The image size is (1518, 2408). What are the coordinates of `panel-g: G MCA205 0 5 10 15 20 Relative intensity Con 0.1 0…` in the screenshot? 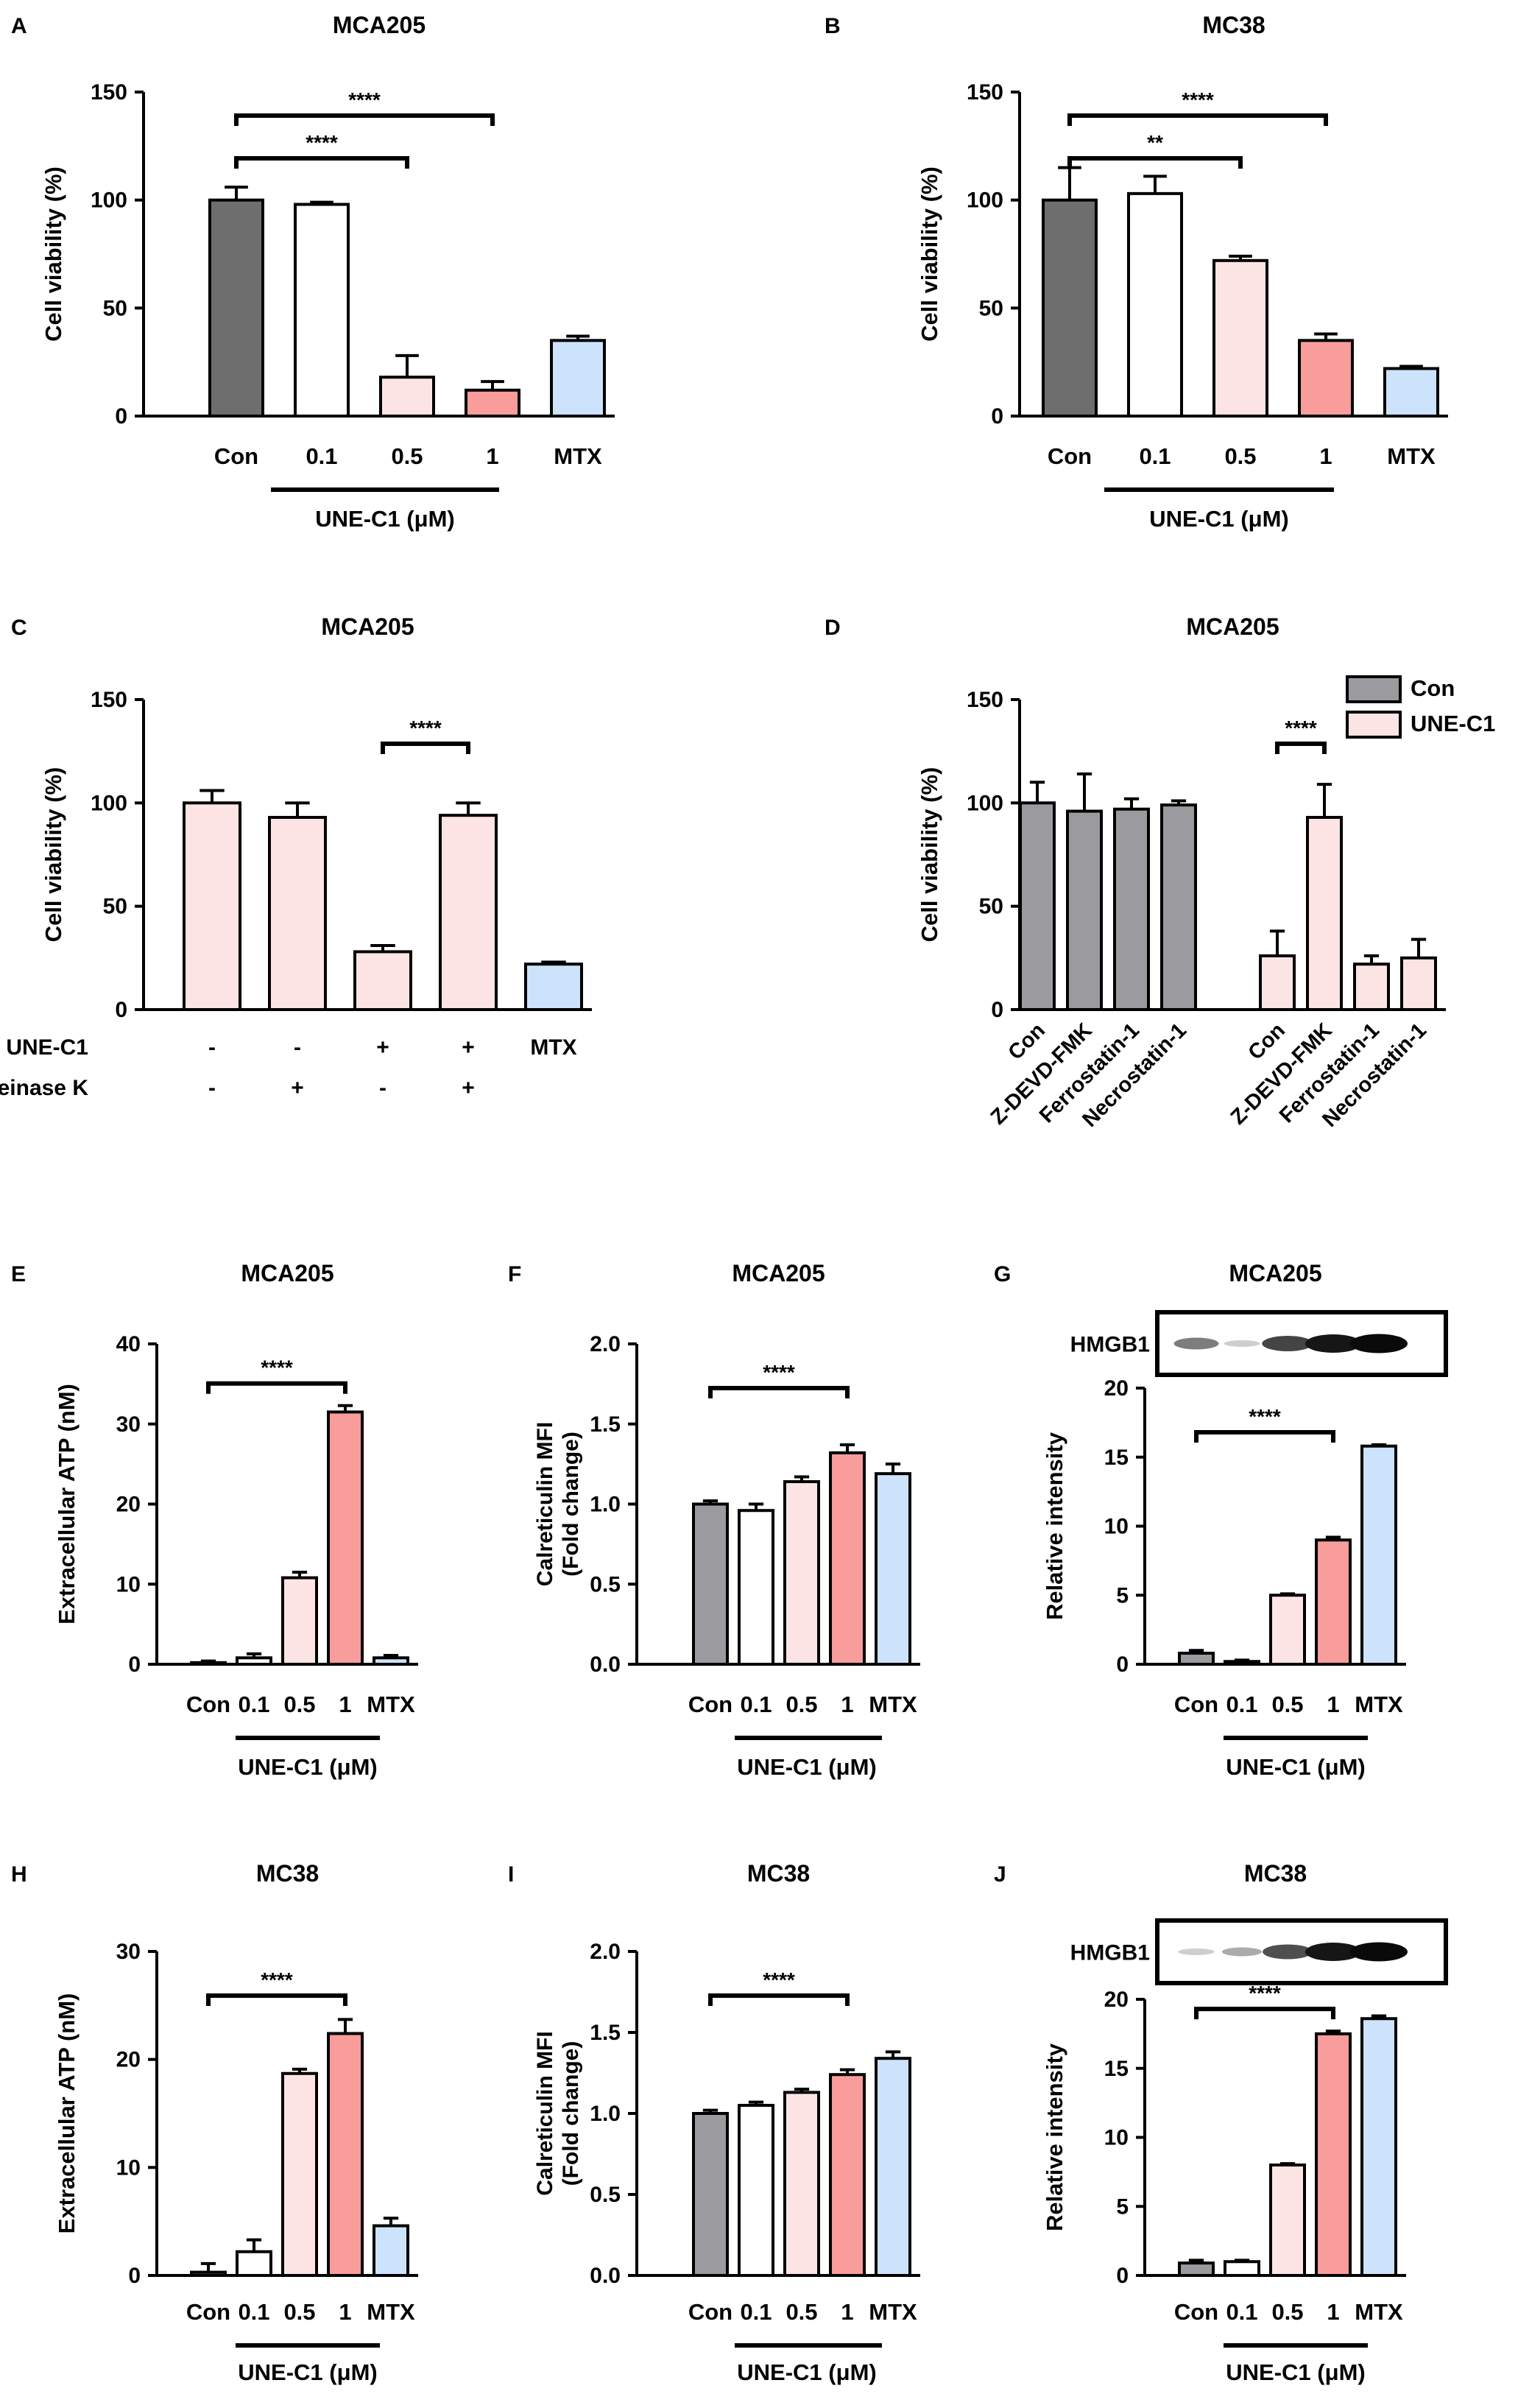 It's located at (1221, 1520).